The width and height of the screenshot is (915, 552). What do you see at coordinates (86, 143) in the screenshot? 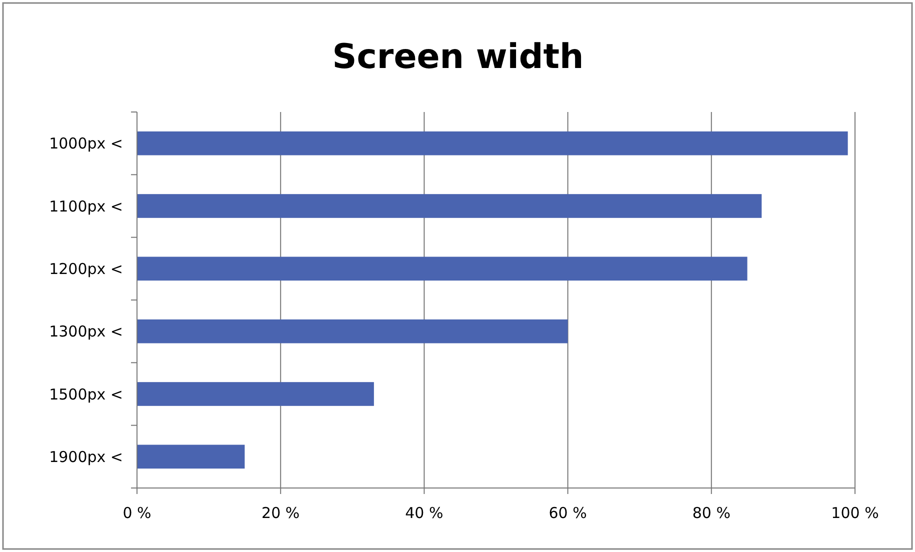
I see `y-tick-label: 1000px <` at bounding box center [86, 143].